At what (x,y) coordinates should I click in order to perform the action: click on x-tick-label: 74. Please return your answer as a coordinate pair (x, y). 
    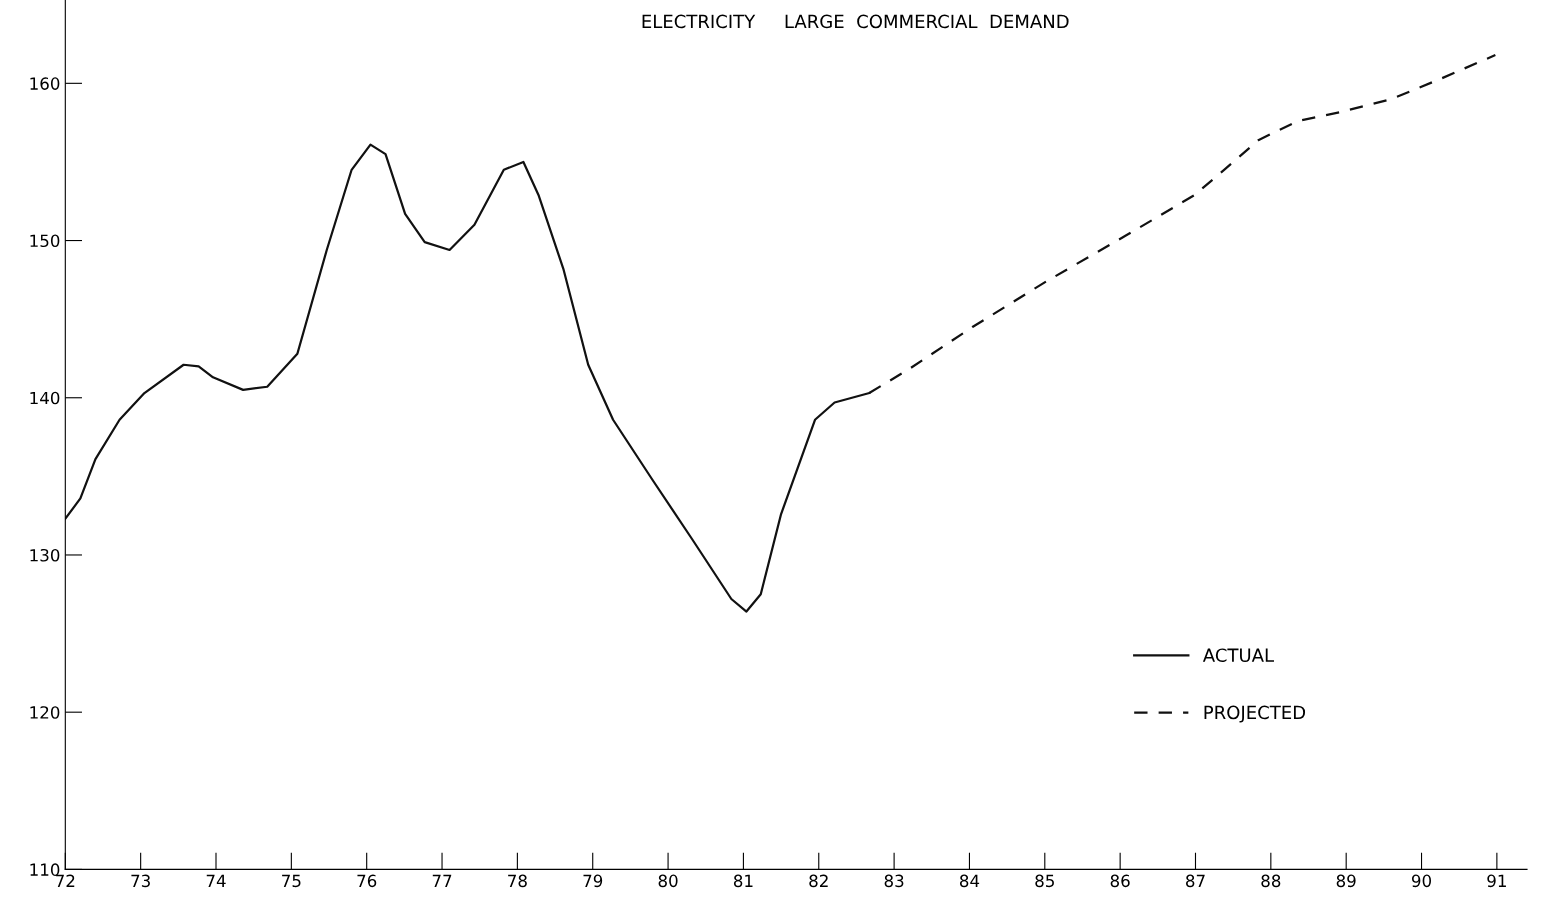
    Looking at the image, I should click on (216, 880).